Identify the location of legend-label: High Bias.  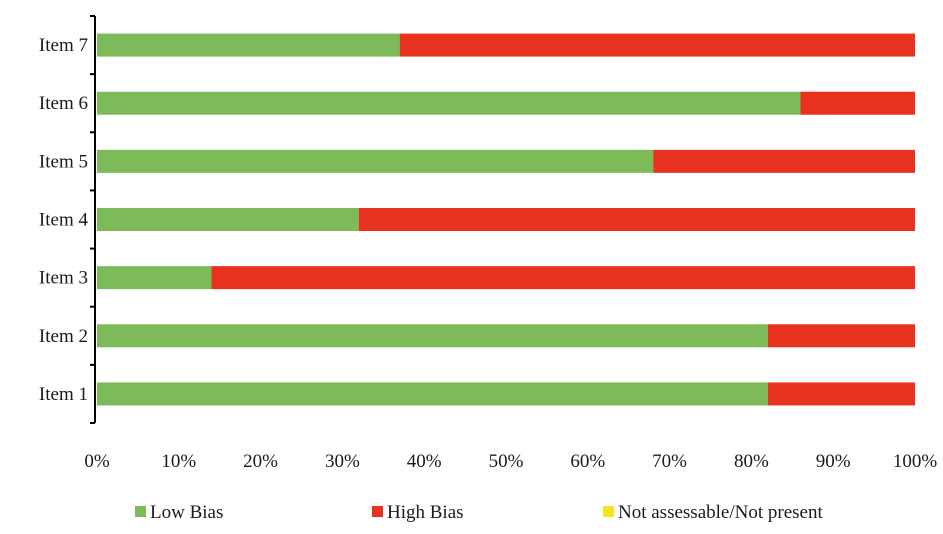
(425, 512).